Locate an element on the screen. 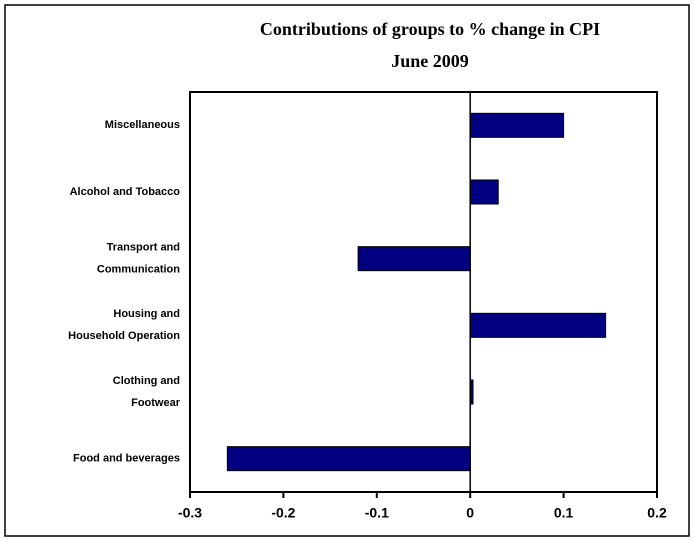 This screenshot has width=694, height=542. y-tick-label: Household Operation is located at coordinates (124, 336).